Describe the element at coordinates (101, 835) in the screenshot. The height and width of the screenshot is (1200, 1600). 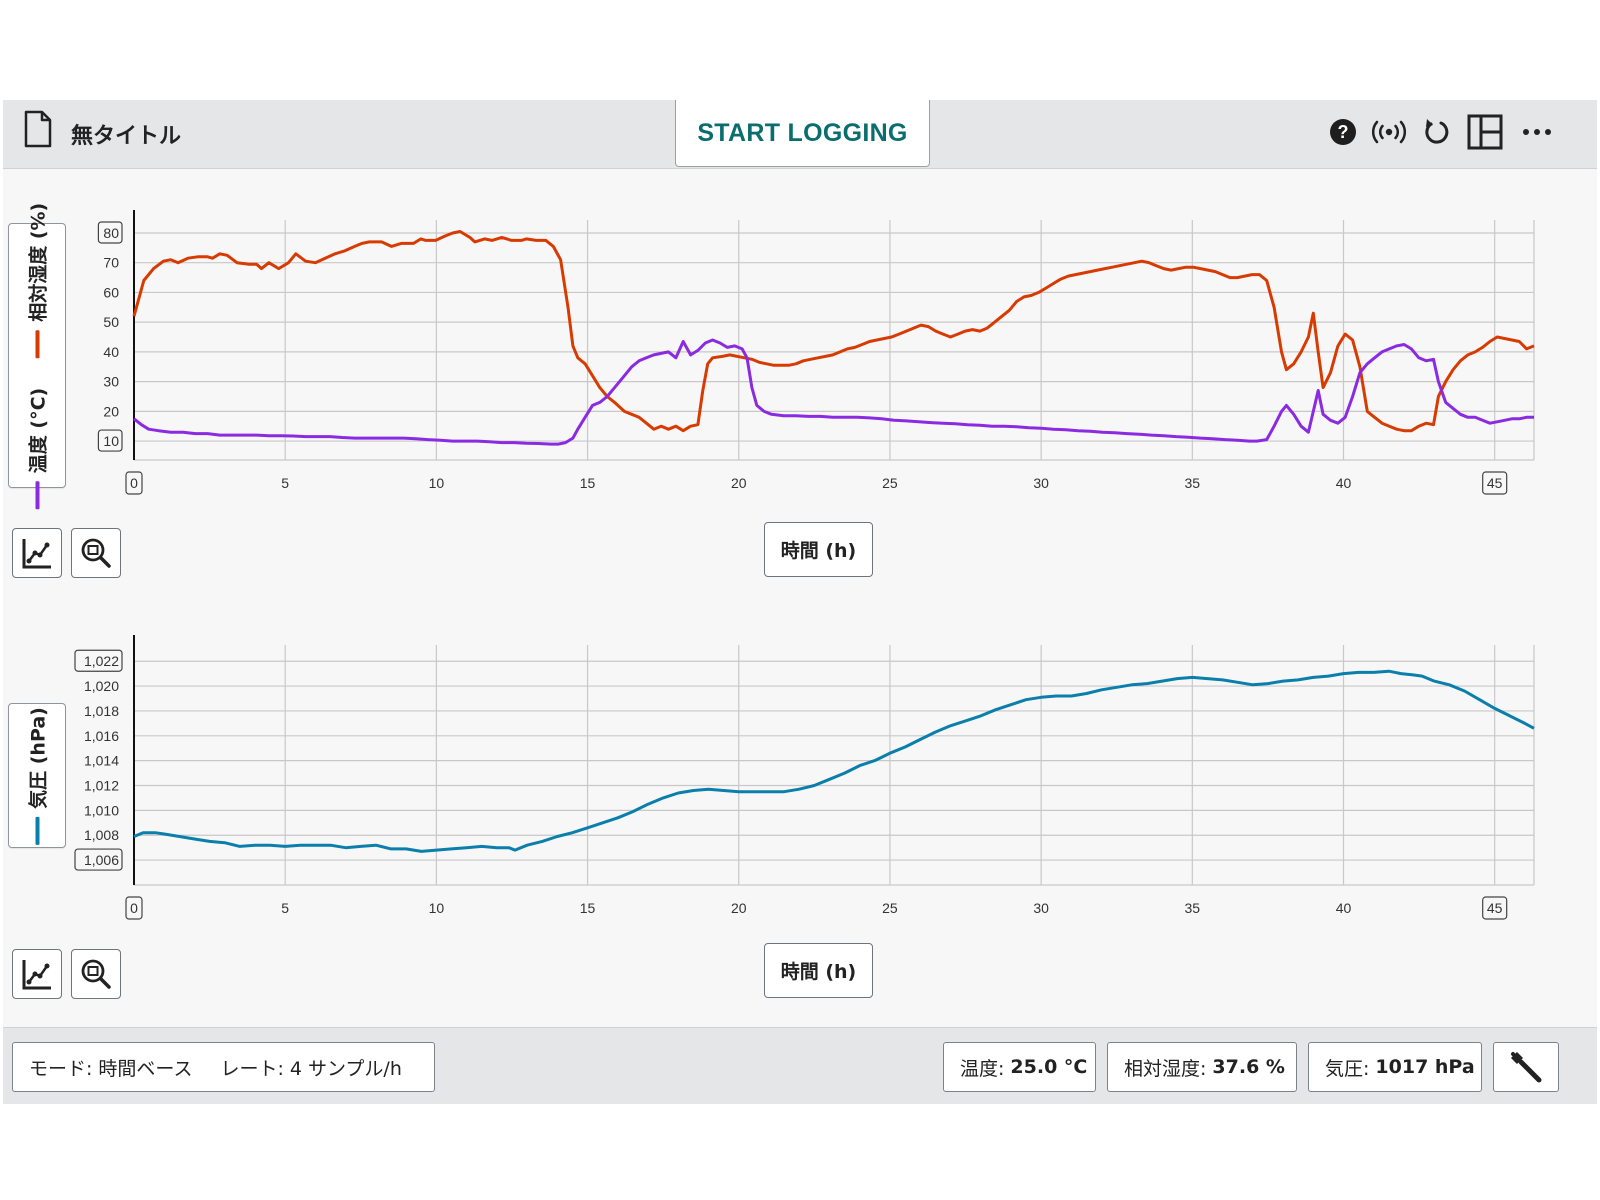
I see `y-tick-label: 1,008` at that location.